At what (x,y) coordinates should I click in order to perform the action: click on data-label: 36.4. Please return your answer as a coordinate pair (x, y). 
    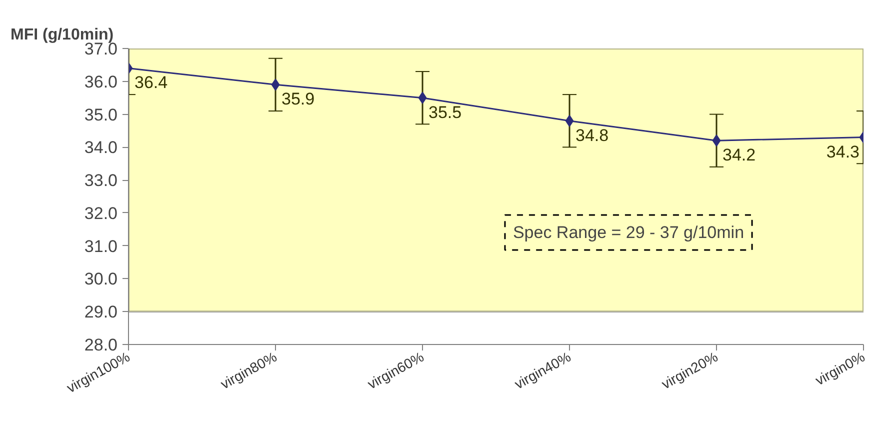
    Looking at the image, I should click on (151, 82).